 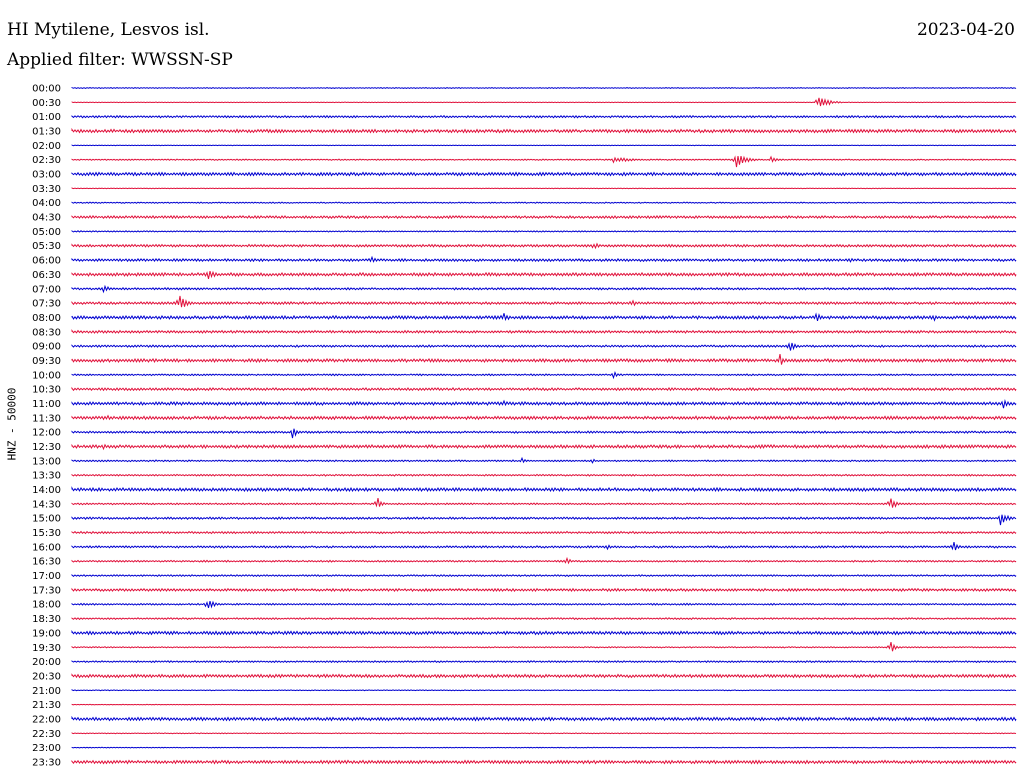 I want to click on time-label: 11:30, so click(x=46, y=418).